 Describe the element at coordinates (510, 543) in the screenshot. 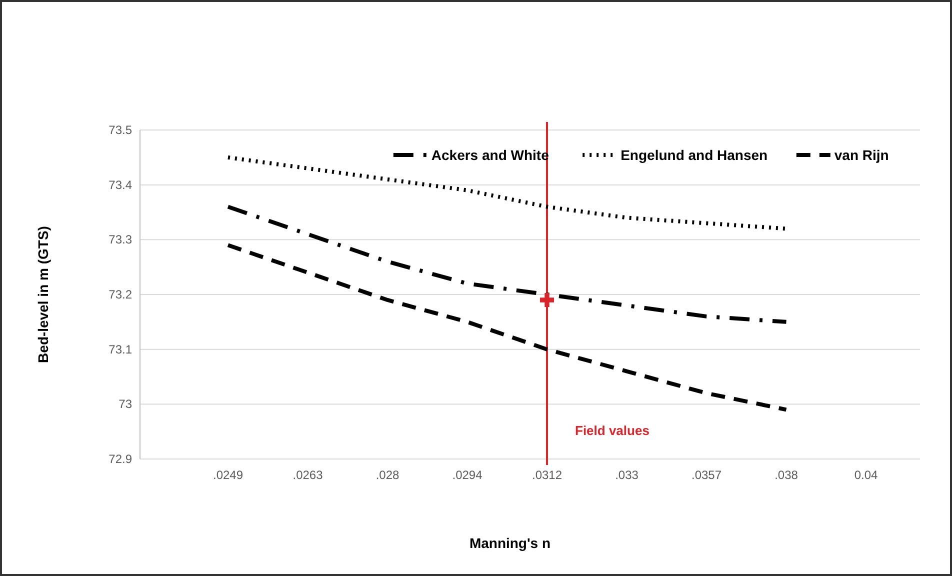

I see `x-axis-title: Manning's n` at that location.